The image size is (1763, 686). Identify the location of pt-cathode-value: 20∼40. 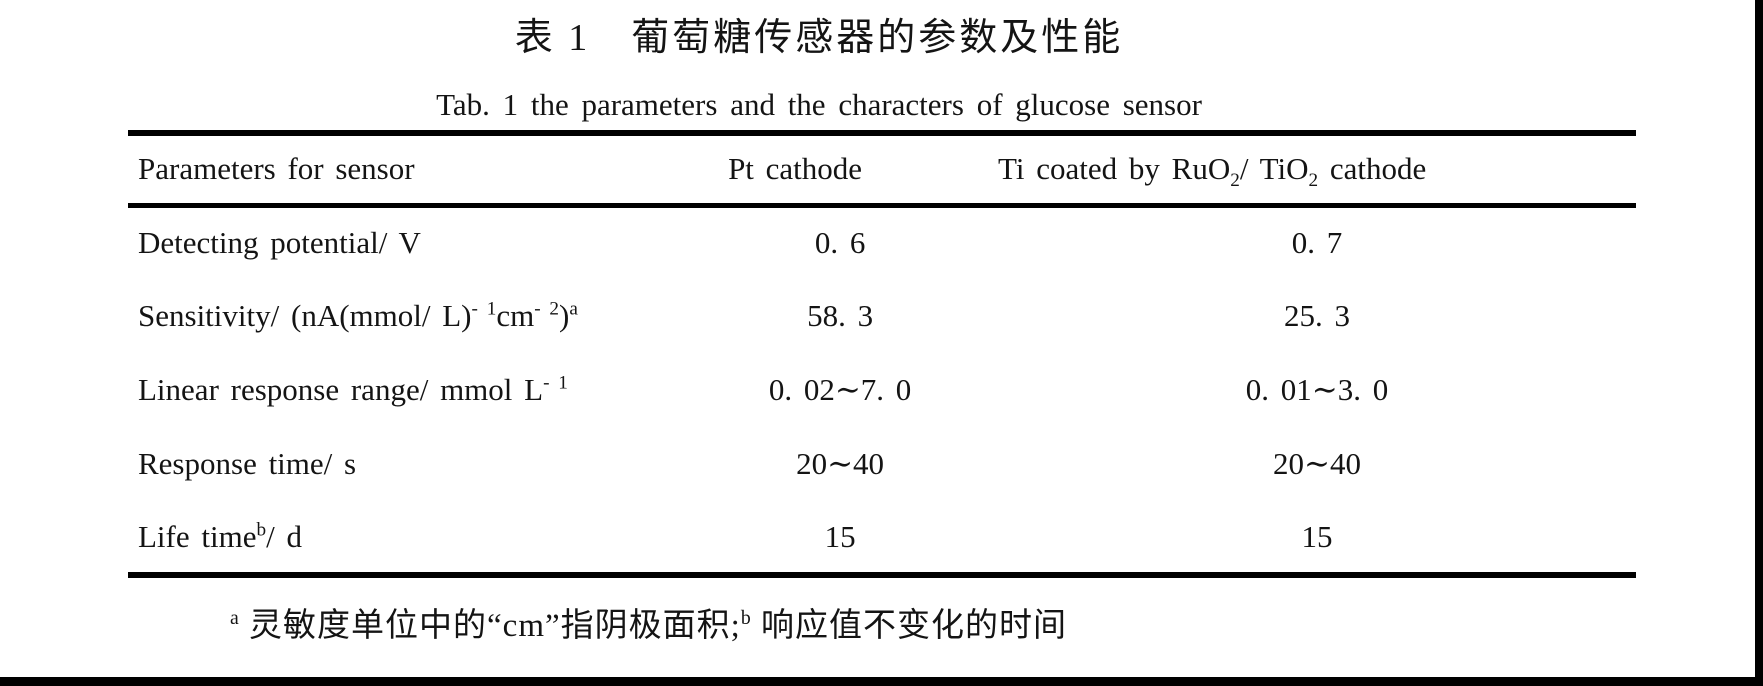
(840, 463).